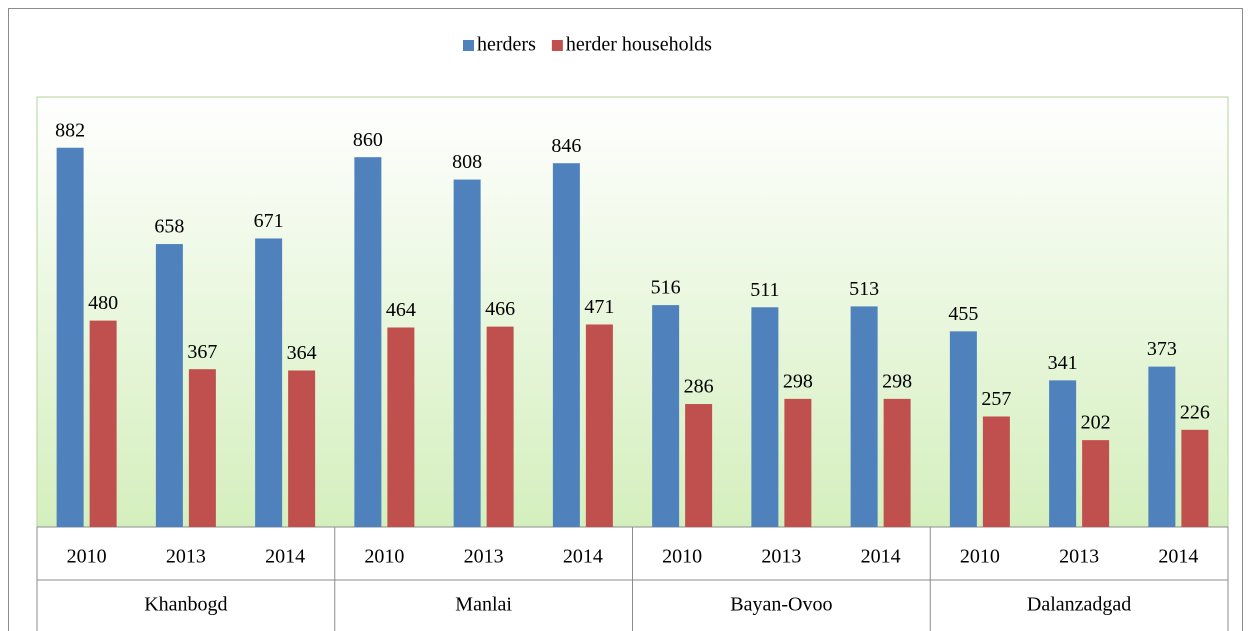 The image size is (1252, 631). I want to click on data-label: 202, so click(1096, 423).